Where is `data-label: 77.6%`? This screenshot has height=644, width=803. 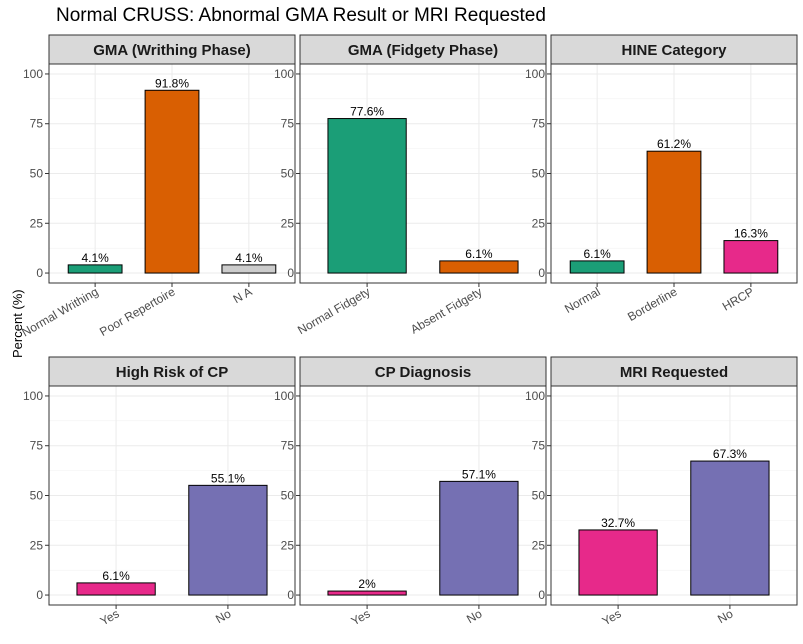
data-label: 77.6% is located at coordinates (367, 112).